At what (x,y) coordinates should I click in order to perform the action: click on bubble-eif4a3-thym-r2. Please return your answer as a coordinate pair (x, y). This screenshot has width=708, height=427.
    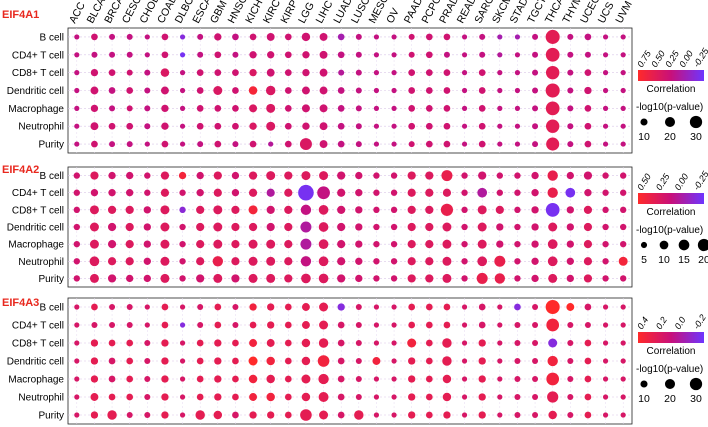
    Looking at the image, I should click on (570, 343).